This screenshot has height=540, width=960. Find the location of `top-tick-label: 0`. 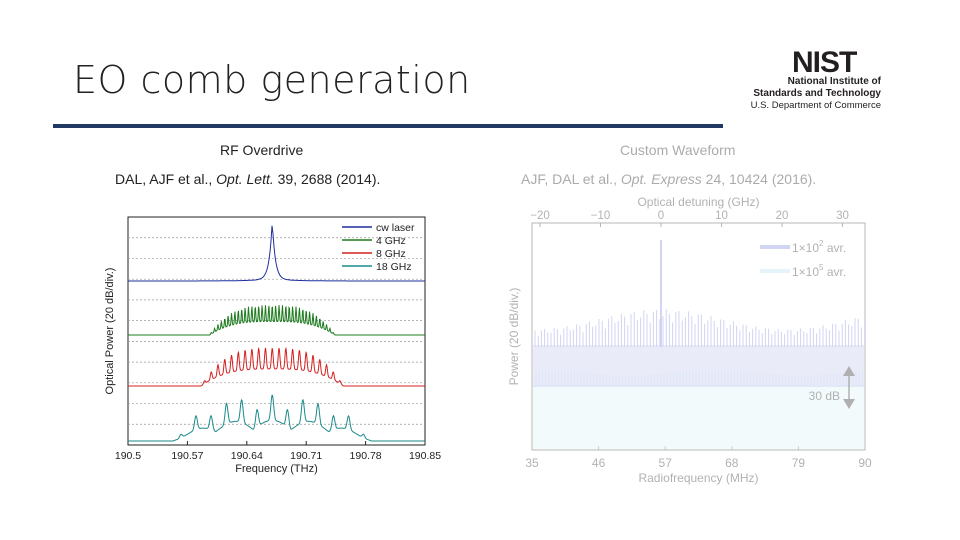

top-tick-label: 0 is located at coordinates (661, 216).